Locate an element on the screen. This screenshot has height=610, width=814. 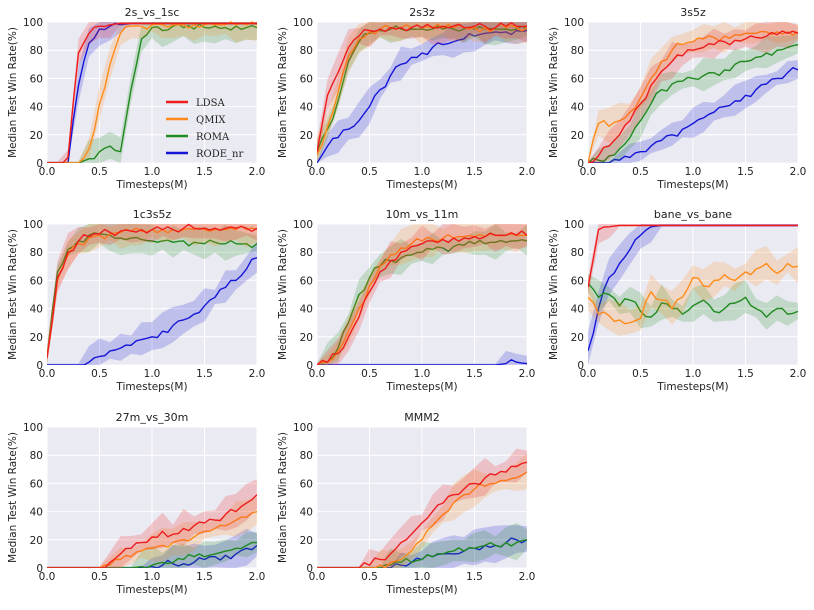
panel-title: 3s5z is located at coordinates (693, 12).